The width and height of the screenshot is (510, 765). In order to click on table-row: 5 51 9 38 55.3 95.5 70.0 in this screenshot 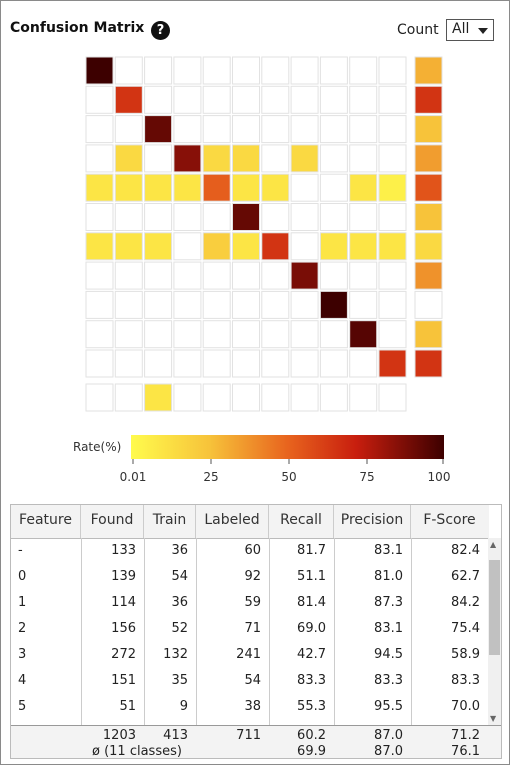, I will do `click(250, 707)`.